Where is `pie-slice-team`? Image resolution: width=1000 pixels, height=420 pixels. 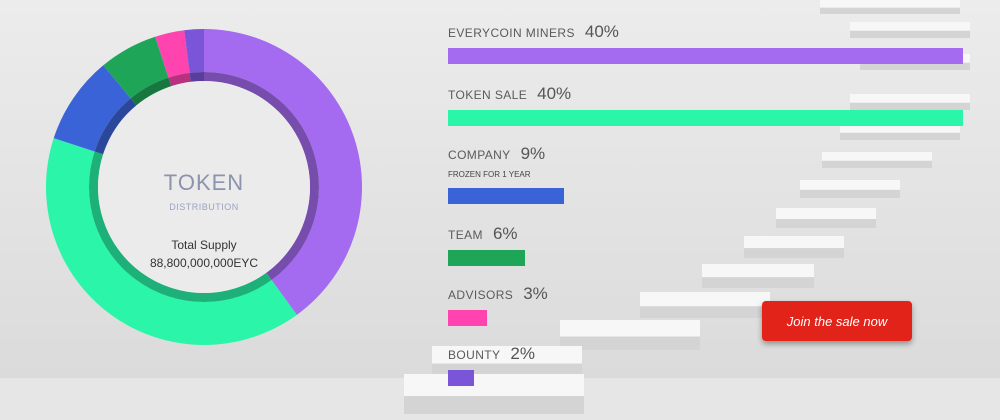
pie-slice-team is located at coordinates (136, 67).